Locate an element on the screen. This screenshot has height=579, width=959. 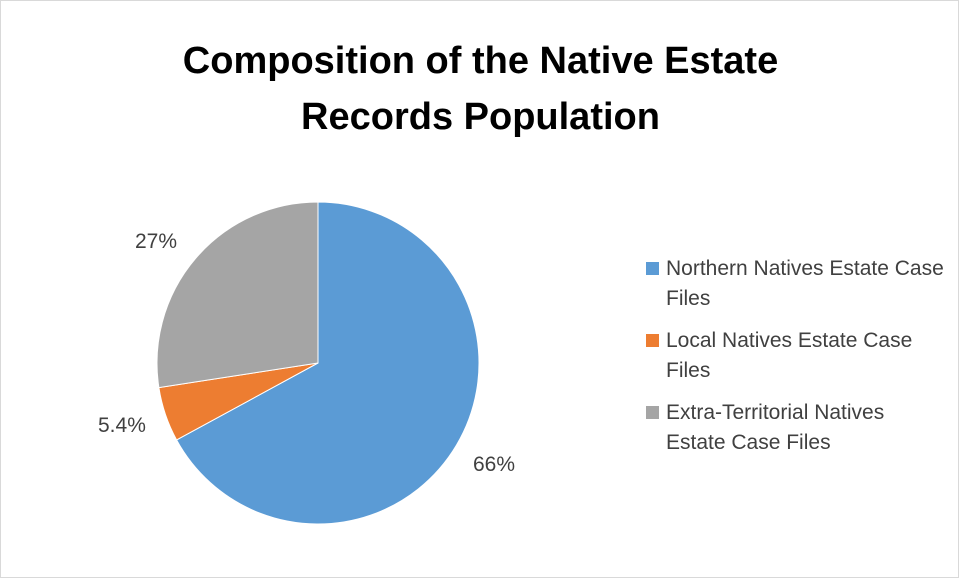
legend-label-local: Local Natives Estate Case Files is located at coordinates (789, 355).